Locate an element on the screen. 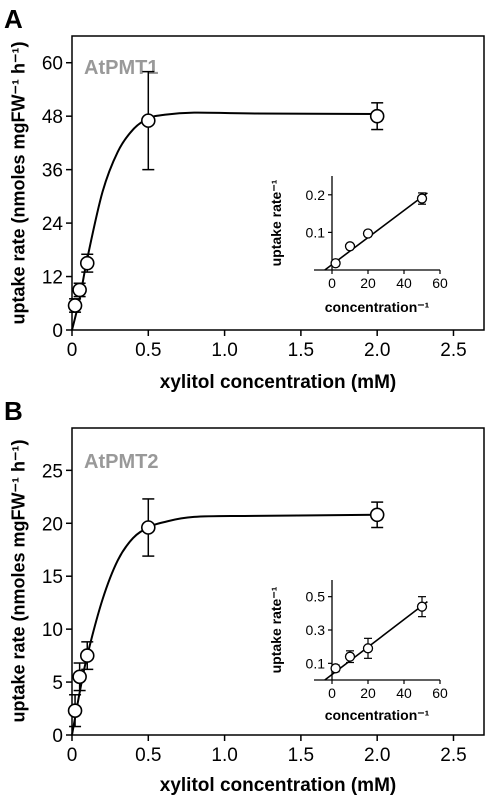 This screenshot has width=498, height=804. y-tick-label: 48 is located at coordinates (52, 117).